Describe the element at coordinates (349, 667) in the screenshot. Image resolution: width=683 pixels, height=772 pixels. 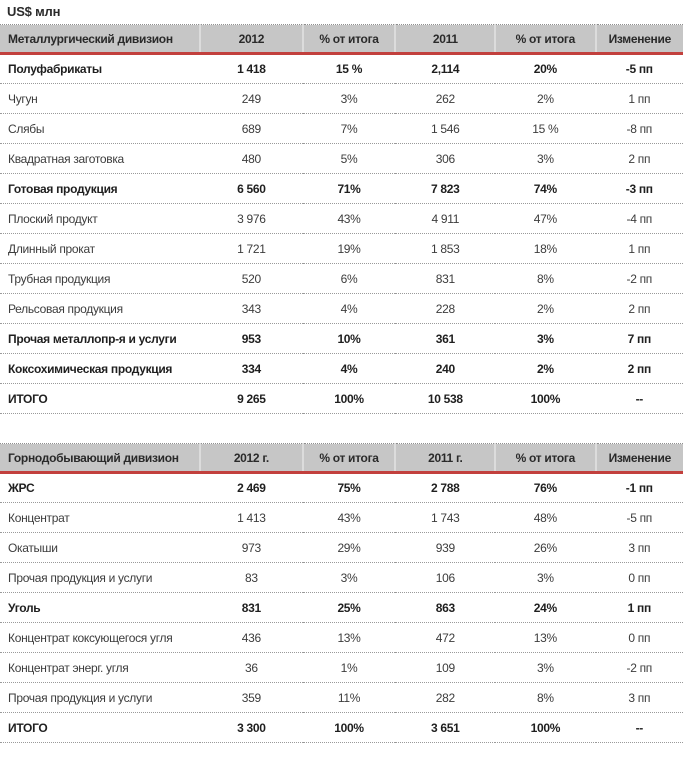
I see `pct-2012-cell: 1%` at that location.